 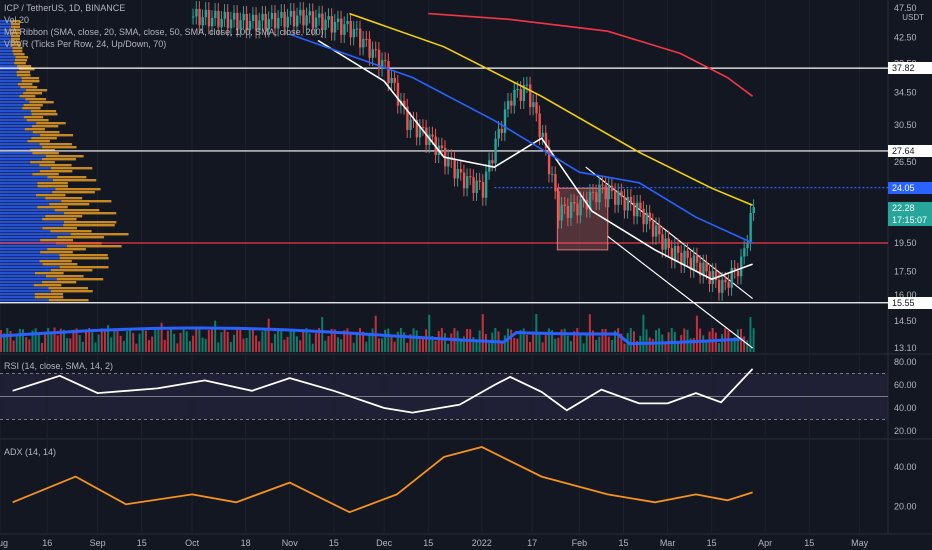 I want to click on price-tick-label: 19.50, so click(x=905, y=243).